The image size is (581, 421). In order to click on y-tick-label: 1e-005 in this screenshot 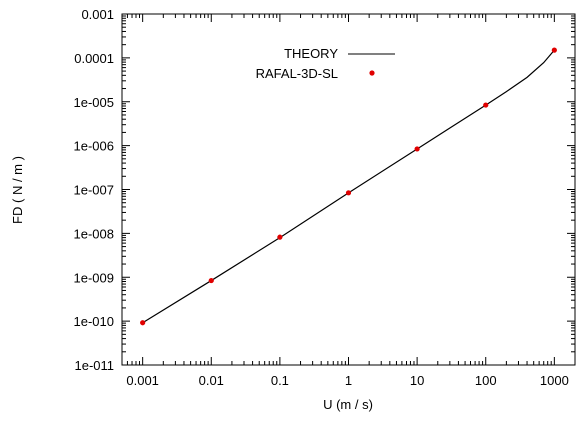, I will do `click(94, 102)`.